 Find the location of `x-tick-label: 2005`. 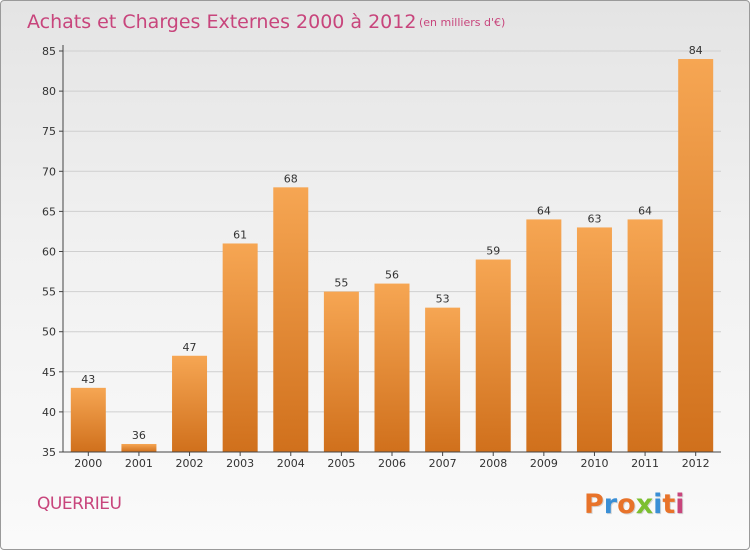

x-tick-label: 2005 is located at coordinates (341, 463).